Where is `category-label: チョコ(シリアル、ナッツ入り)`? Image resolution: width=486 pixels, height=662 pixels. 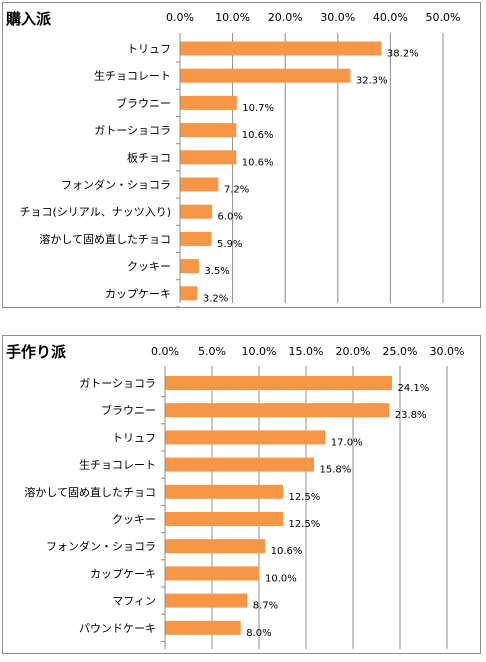
category-label: チョコ(シリアル、ナッツ入り) is located at coordinates (95, 212).